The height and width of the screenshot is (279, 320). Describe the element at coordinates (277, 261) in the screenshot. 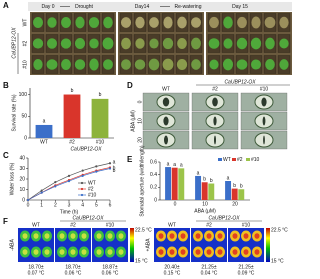

I see `scale-label: 15 °C` at that location.